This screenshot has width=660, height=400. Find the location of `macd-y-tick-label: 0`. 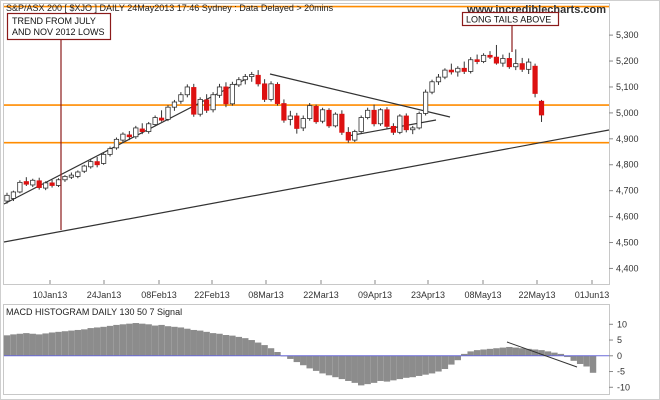

macd-y-tick-label: 0 is located at coordinates (619, 356).